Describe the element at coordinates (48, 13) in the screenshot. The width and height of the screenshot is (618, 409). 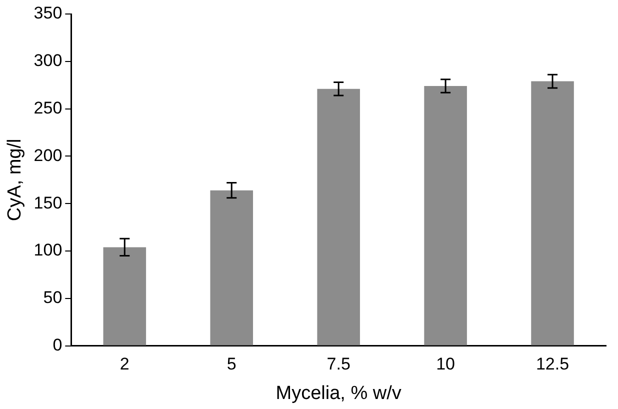
I see `y-tick-label: 350` at that location.